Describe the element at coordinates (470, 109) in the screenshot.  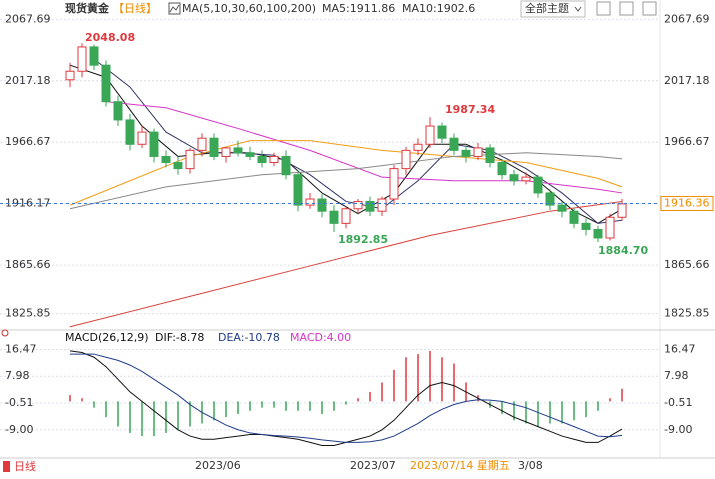
I see `price-annotation: 1987.34` at that location.